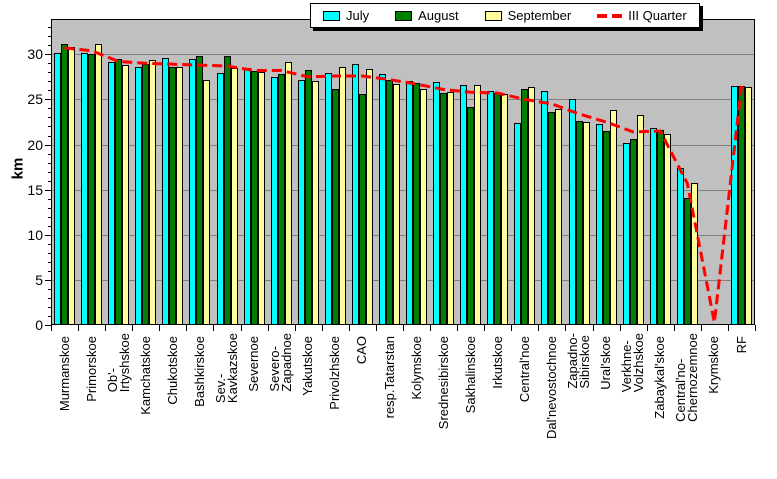 The image size is (777, 479). I want to click on x-axis-label-text: Krymskoe, so click(714, 365).